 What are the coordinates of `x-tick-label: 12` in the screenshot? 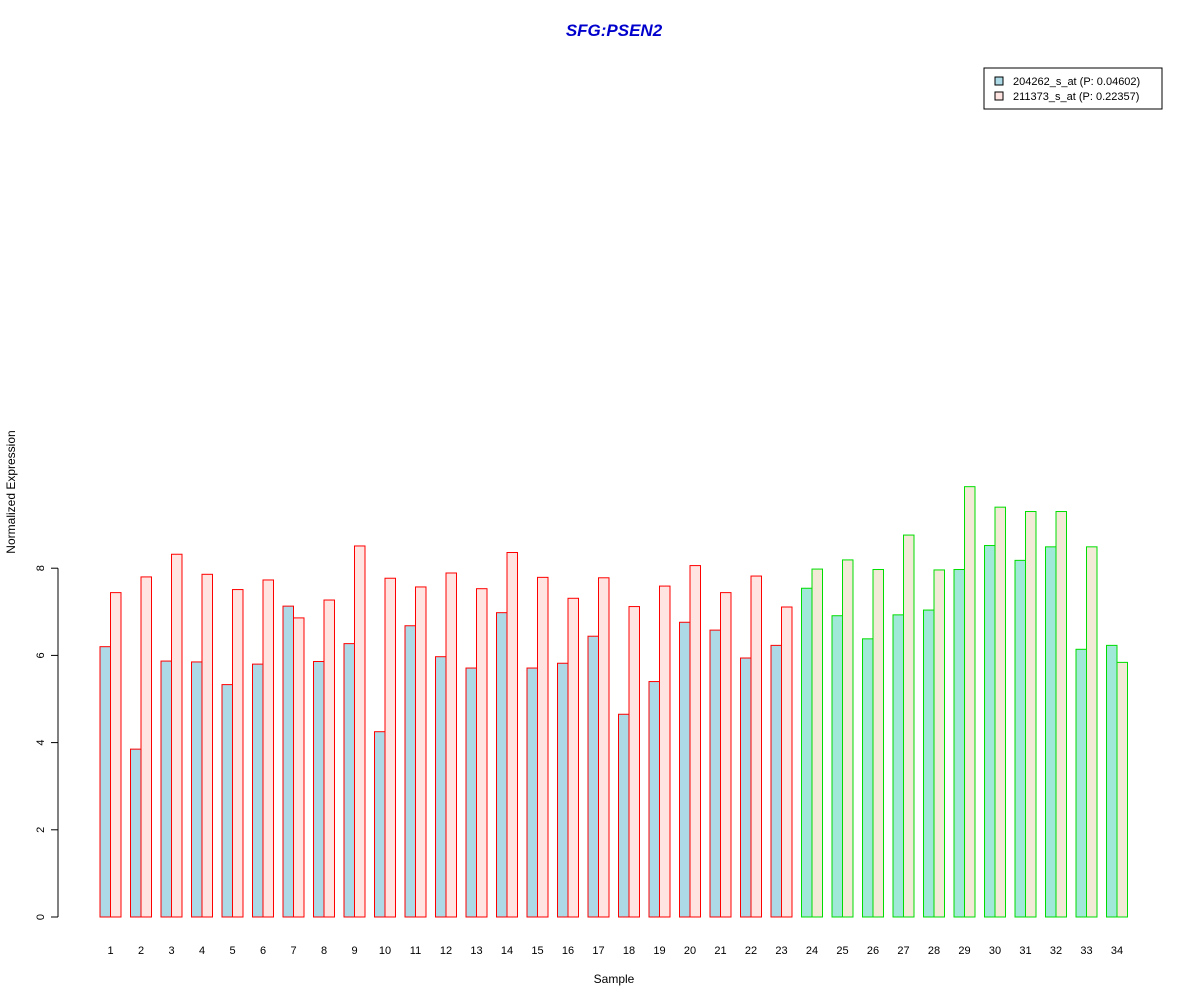 It's located at (446, 951).